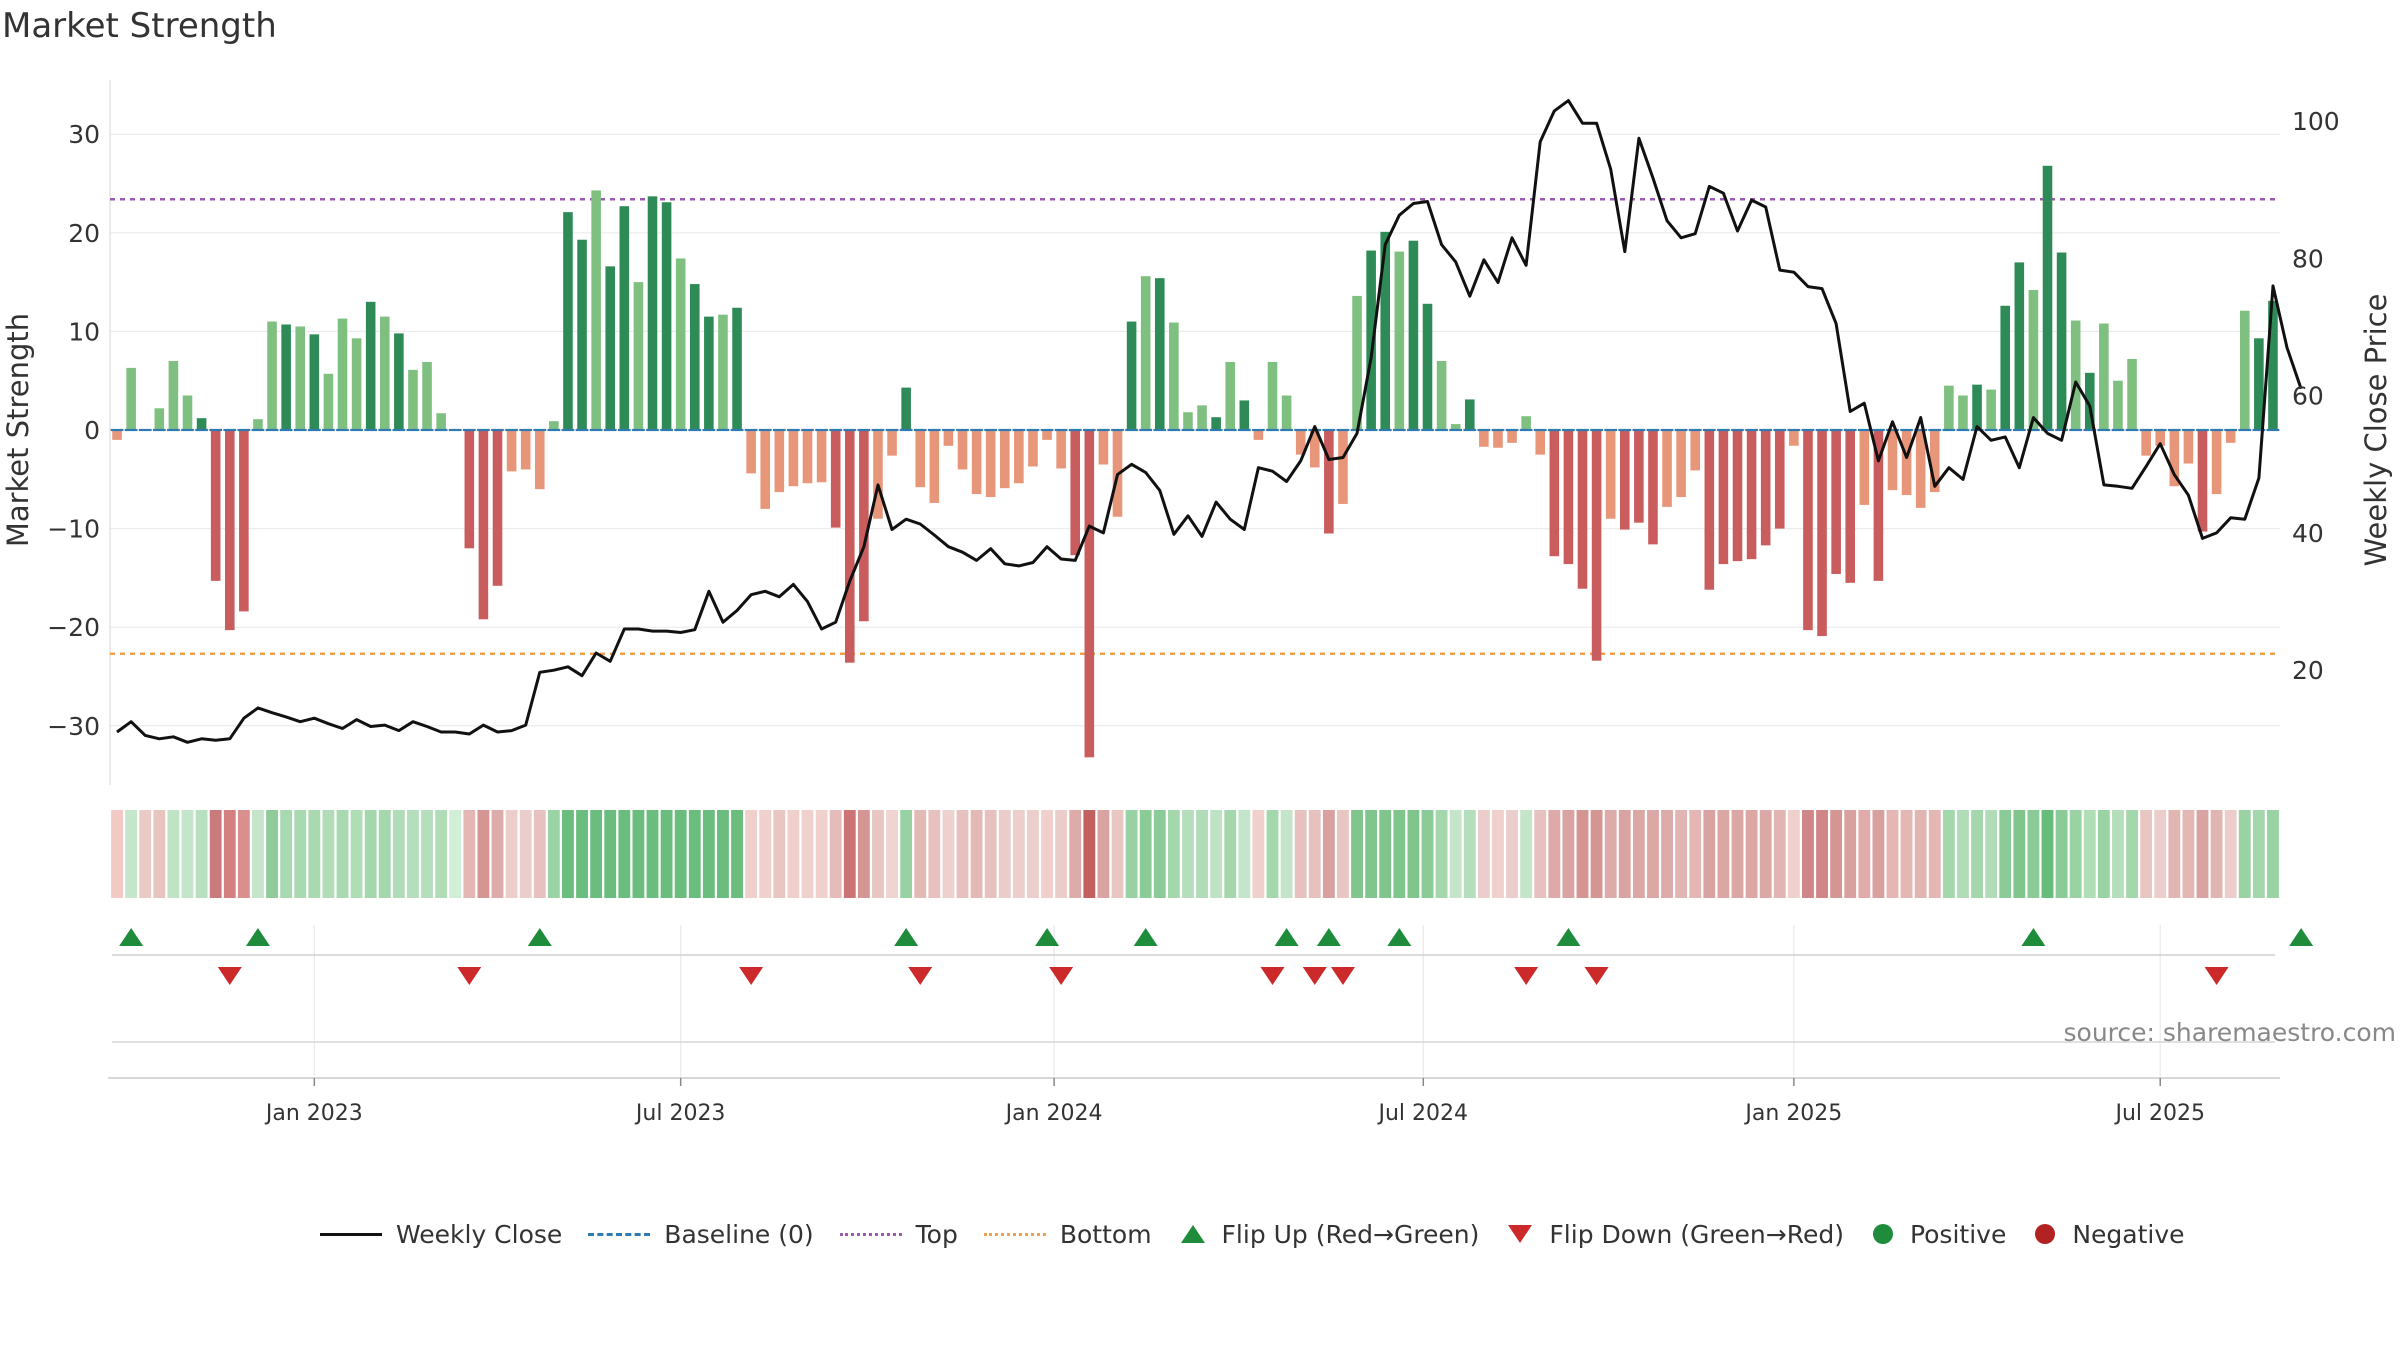 The image size is (2400, 1350). What do you see at coordinates (1520, 1234) in the screenshot?
I see `triangle-down-icon` at bounding box center [1520, 1234].